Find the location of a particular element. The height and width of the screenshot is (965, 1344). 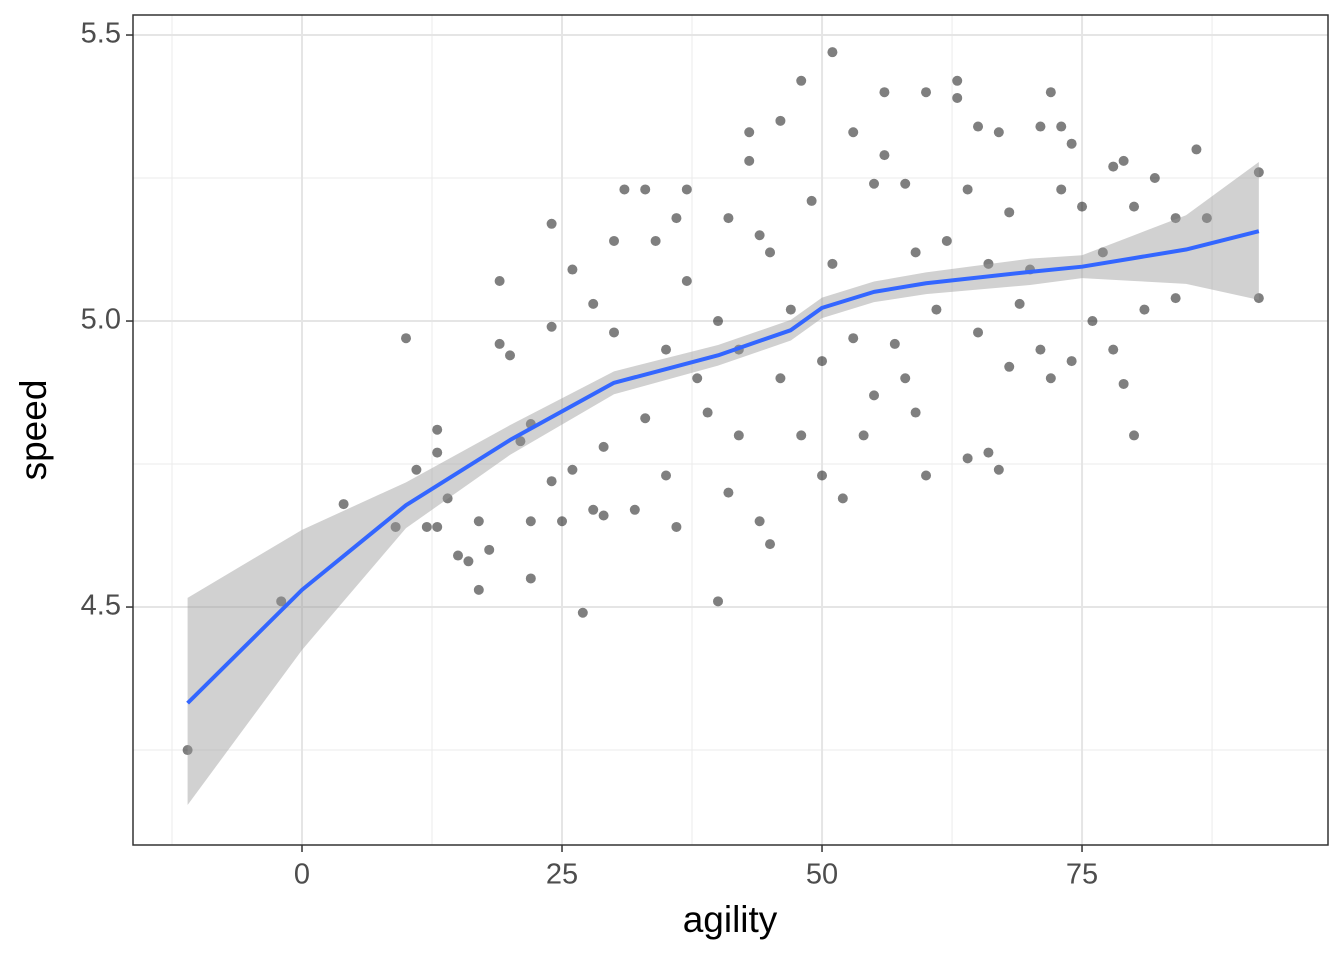

x-tick-label: 25 is located at coordinates (562, 875).